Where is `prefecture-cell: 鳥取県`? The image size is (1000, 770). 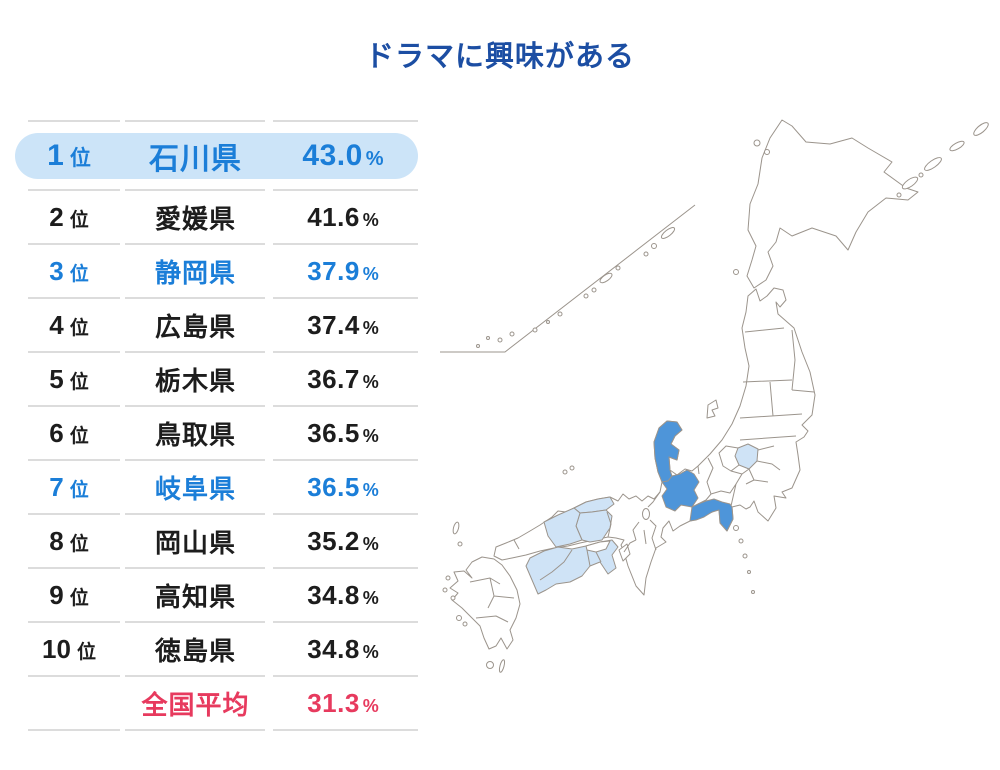 prefecture-cell: 鳥取県 is located at coordinates (195, 434).